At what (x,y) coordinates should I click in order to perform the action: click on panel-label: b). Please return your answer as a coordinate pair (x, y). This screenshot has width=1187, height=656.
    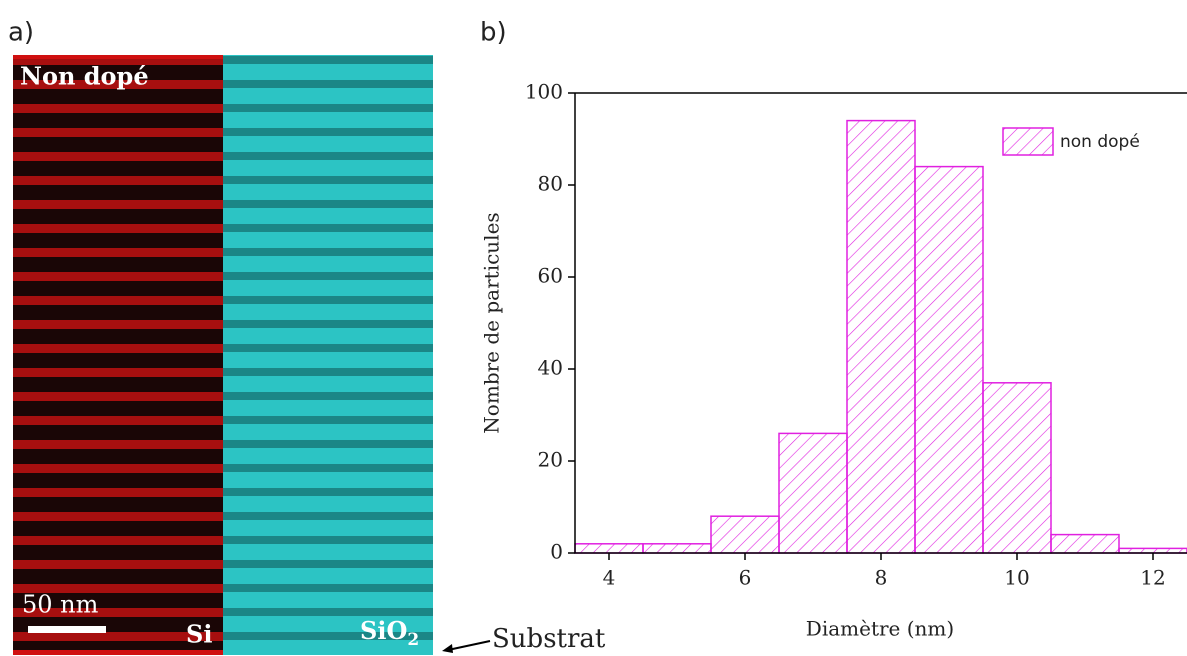
    Looking at the image, I should click on (493, 33).